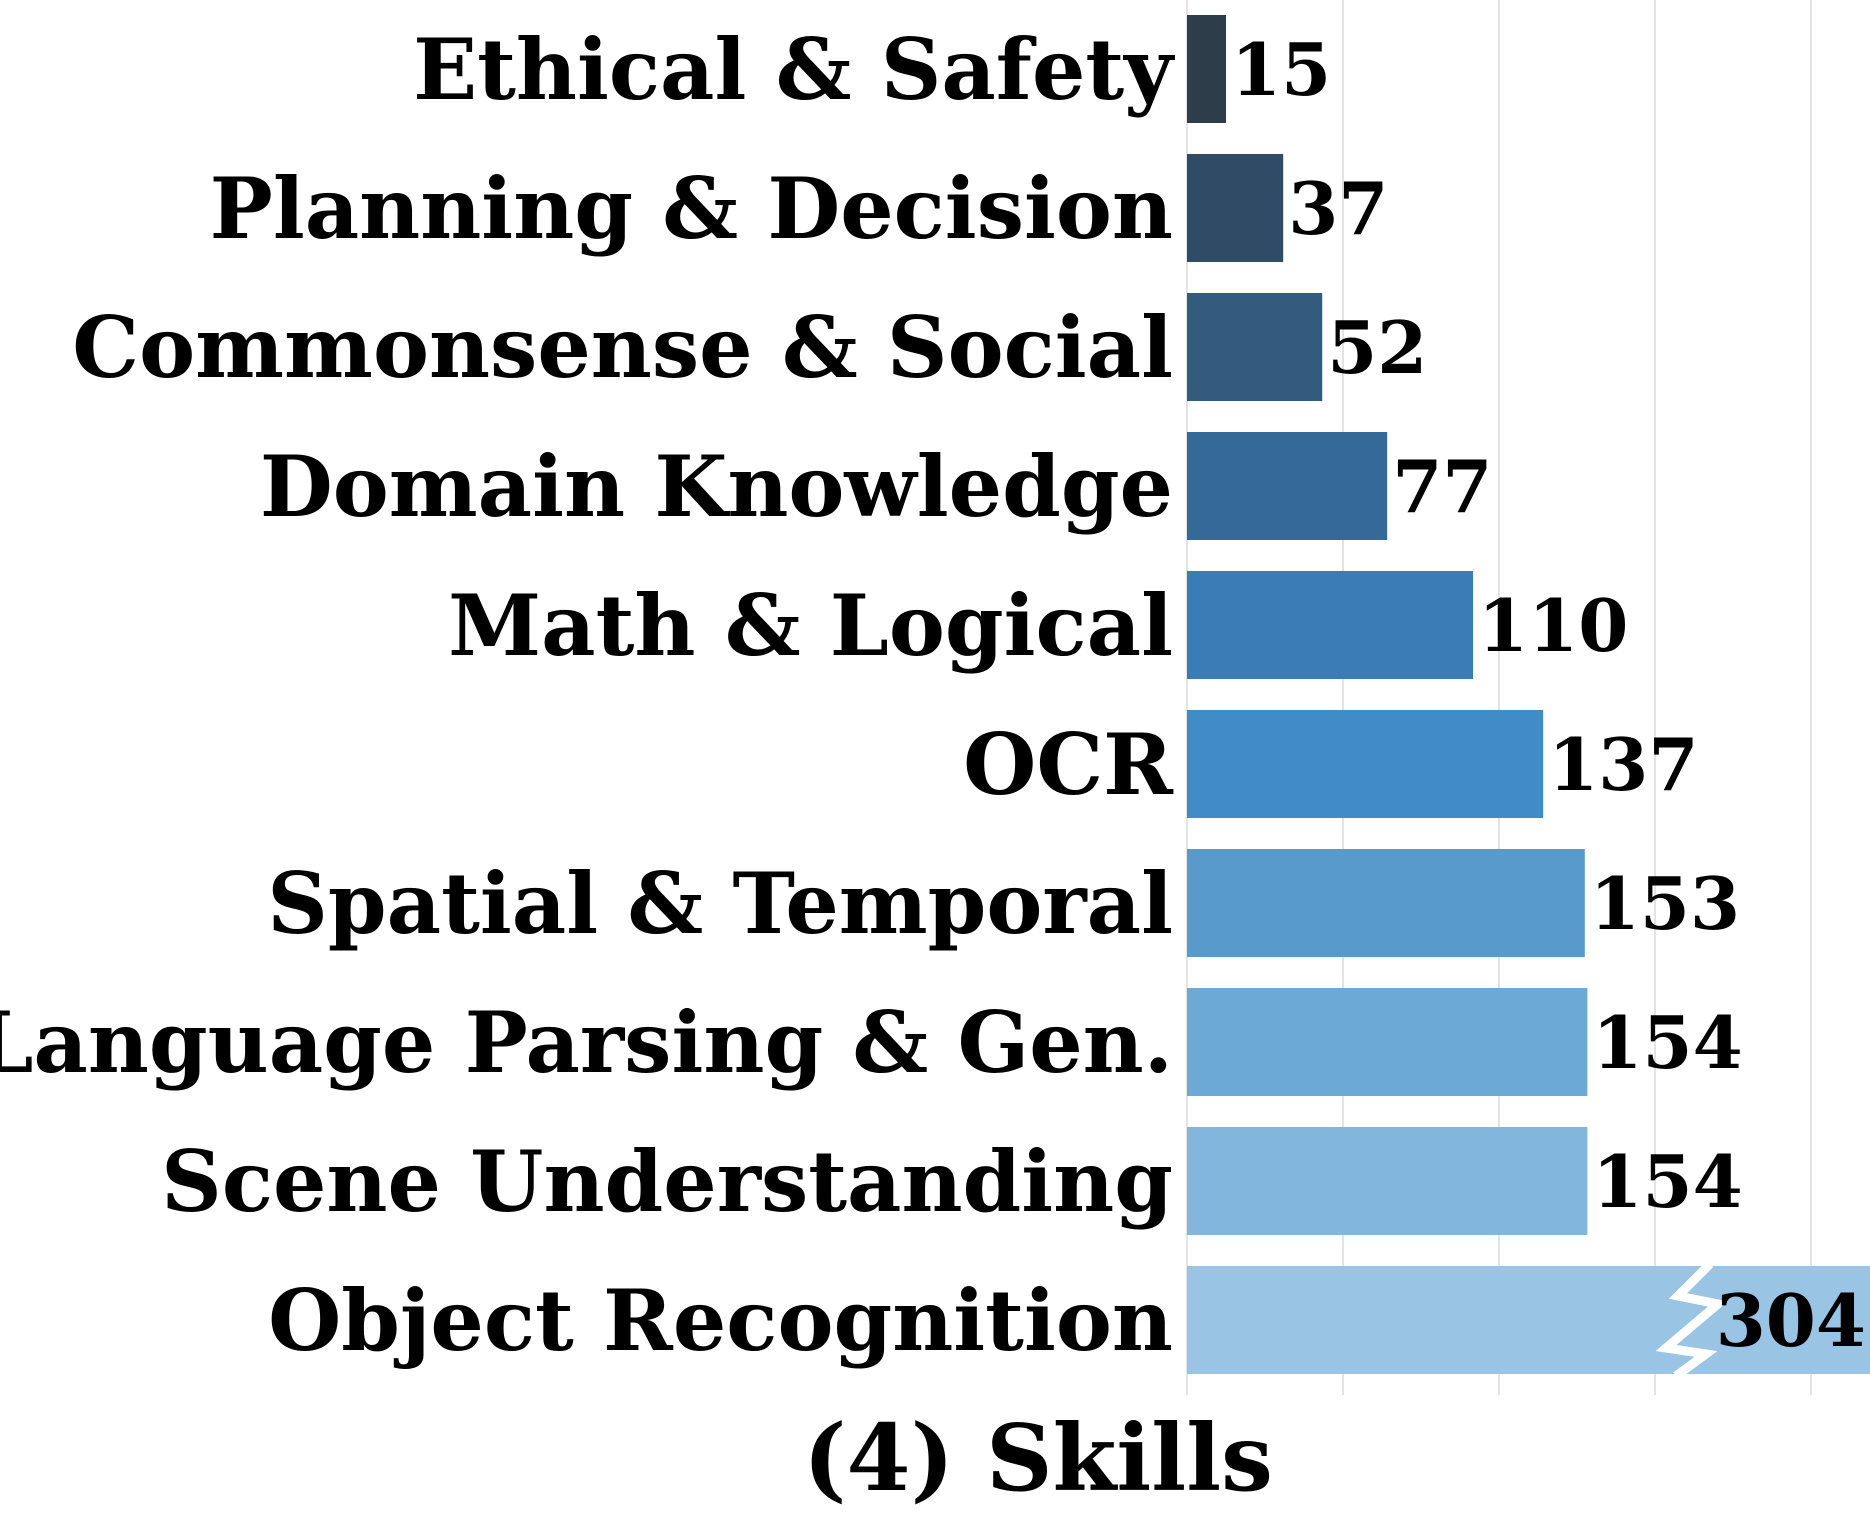 The image size is (1870, 1536). What do you see at coordinates (720, 1320) in the screenshot?
I see `category-label-9: Object Recognition` at bounding box center [720, 1320].